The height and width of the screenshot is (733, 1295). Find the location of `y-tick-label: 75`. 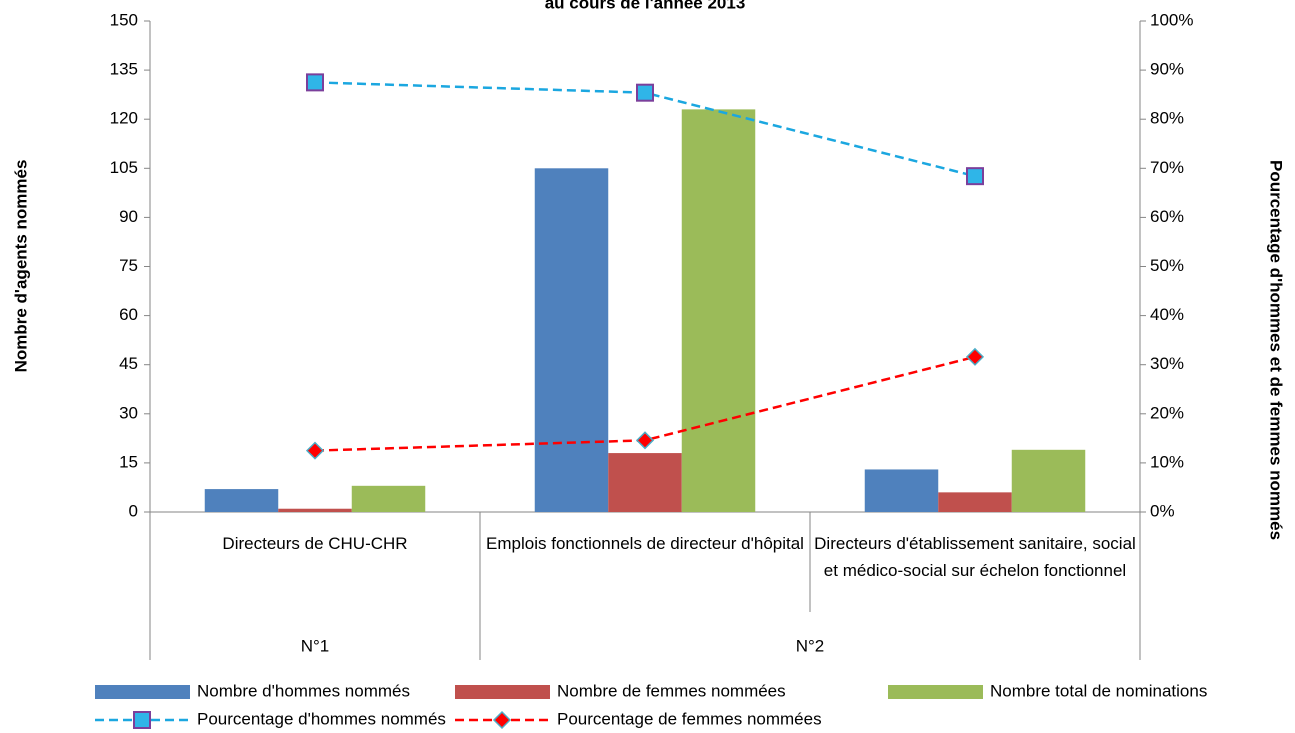

y-tick-label: 75 is located at coordinates (128, 265).